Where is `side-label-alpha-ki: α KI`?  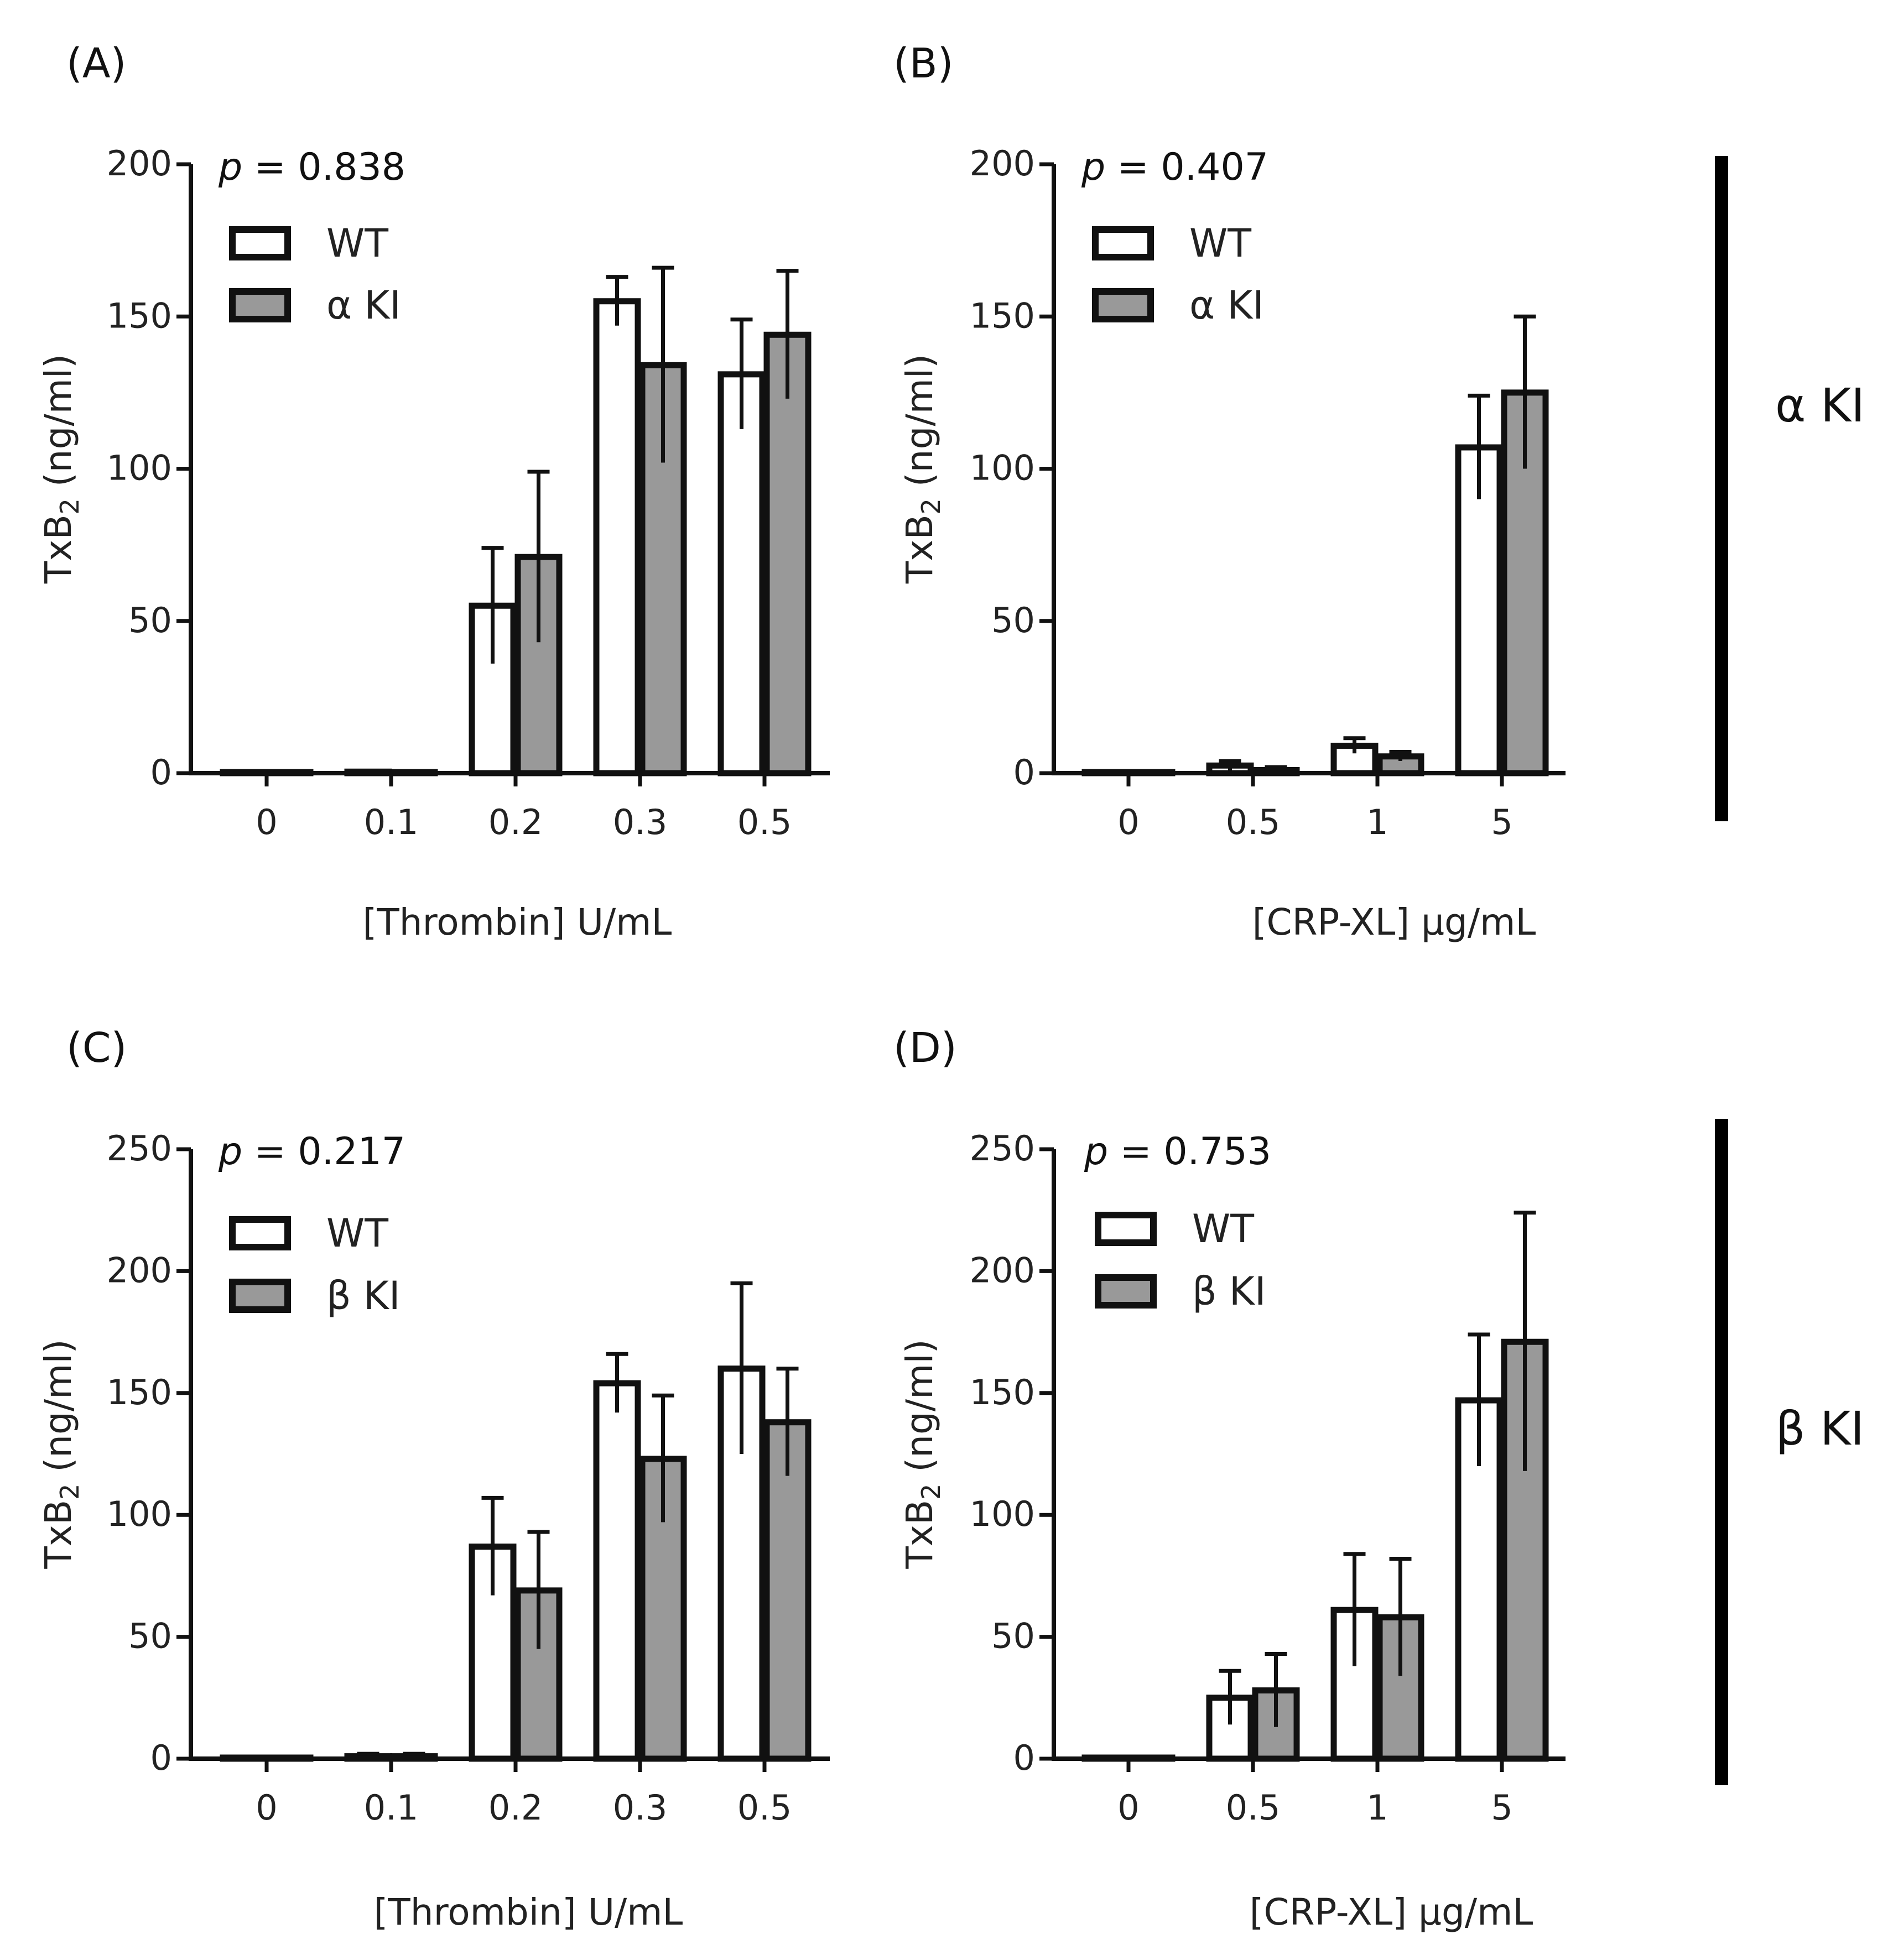 side-label-alpha-ki: α KI is located at coordinates (1820, 405).